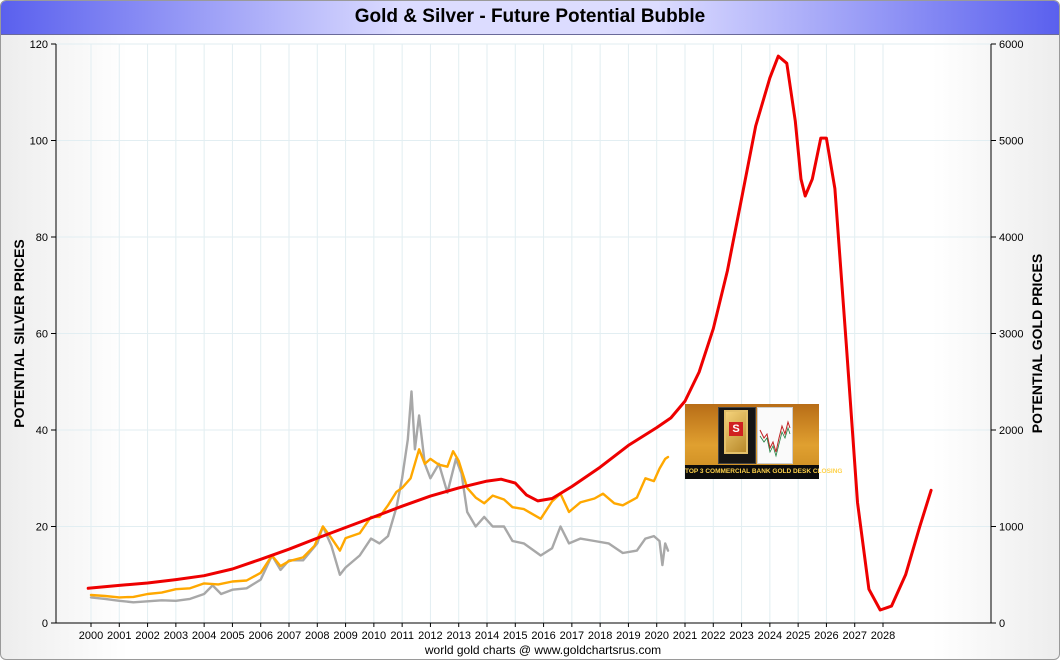 The image size is (1060, 660). I want to click on x-tick-label: 2007, so click(289, 636).